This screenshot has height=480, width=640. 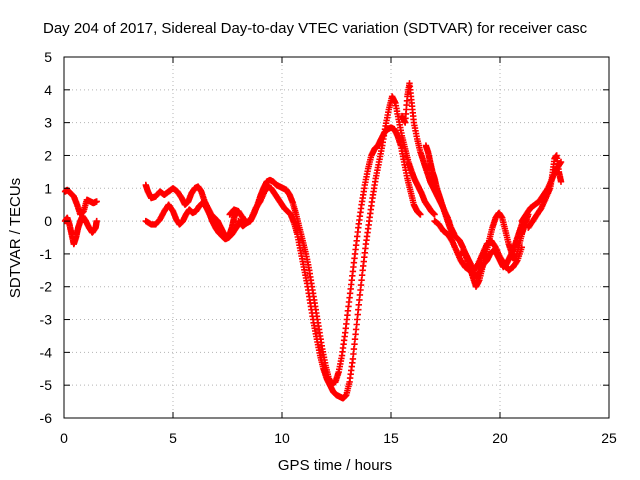 What do you see at coordinates (173, 438) in the screenshot?
I see `x-tick-label: 5` at bounding box center [173, 438].